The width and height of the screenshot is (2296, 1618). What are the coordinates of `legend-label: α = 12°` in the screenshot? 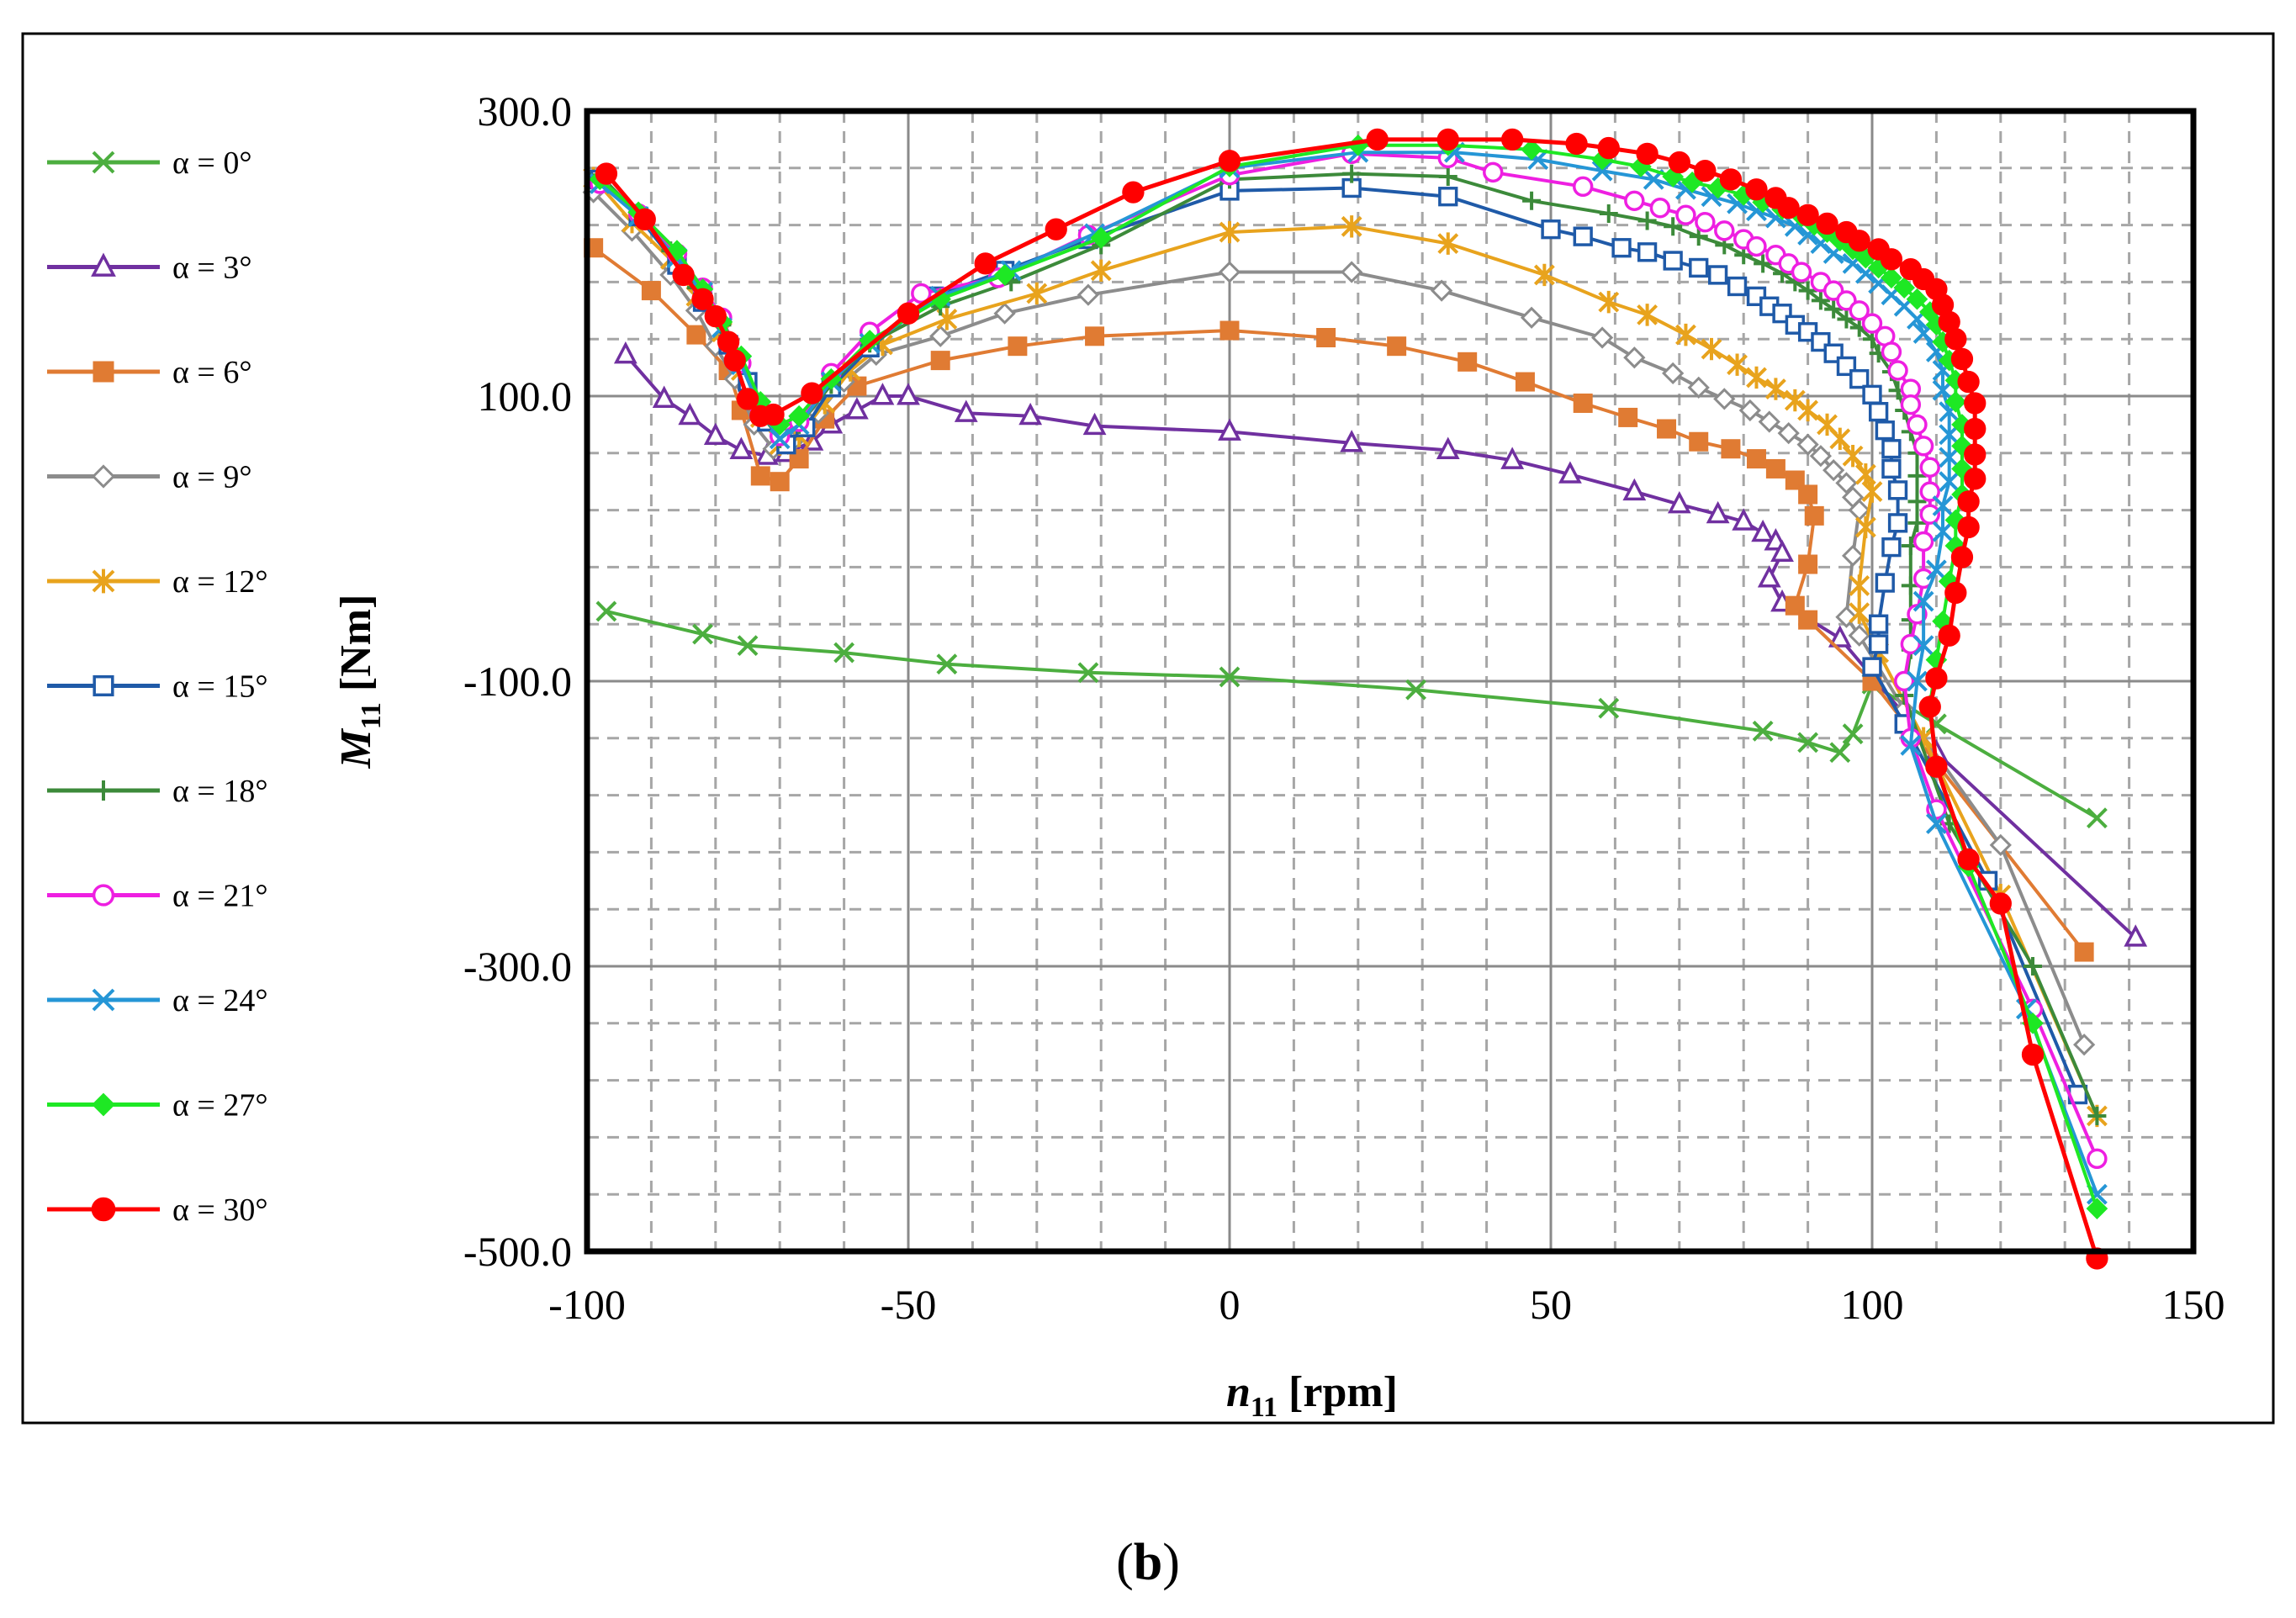 It's located at (220, 582).